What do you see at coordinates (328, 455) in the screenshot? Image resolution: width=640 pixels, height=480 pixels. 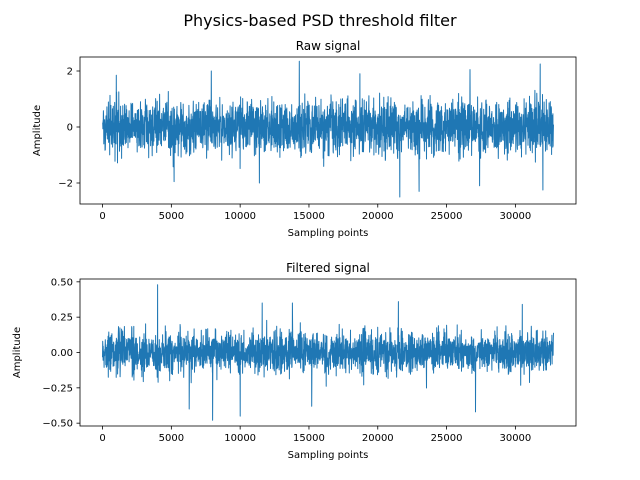 I see `filtered-x-axis-label: Sampling points` at bounding box center [328, 455].